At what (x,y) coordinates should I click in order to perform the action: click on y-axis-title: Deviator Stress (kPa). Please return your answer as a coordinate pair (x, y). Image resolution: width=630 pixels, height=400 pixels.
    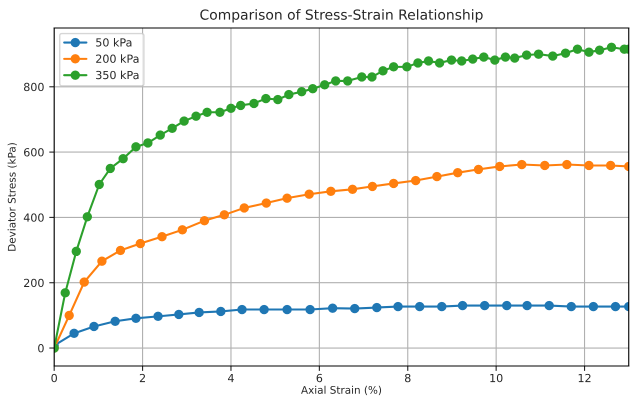
    Looking at the image, I should click on (12, 197).